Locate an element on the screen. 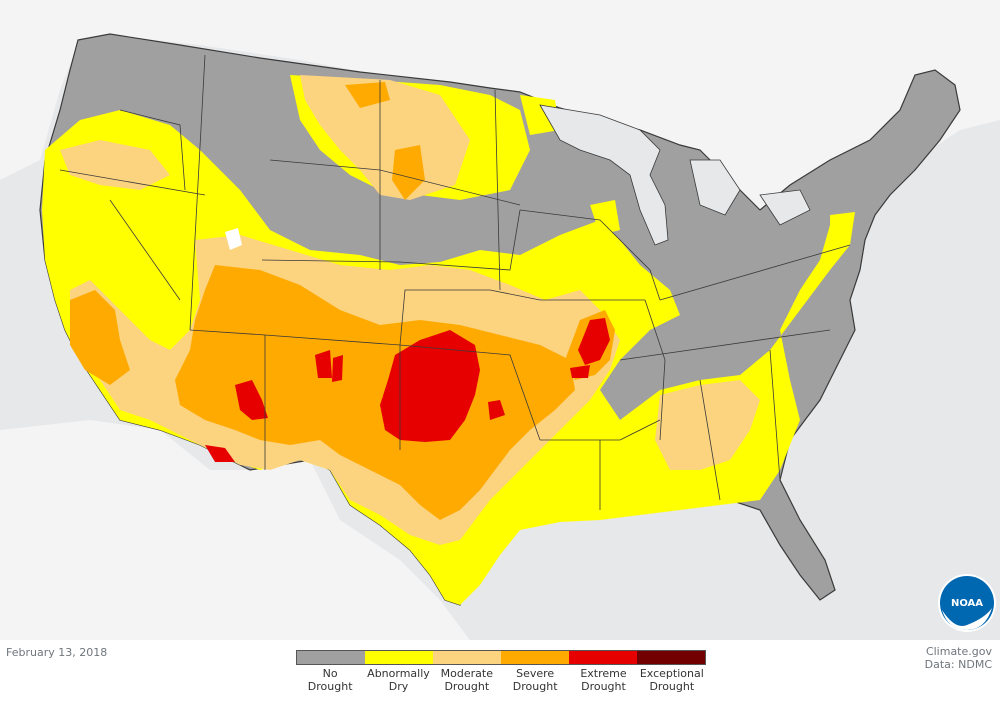 Image resolution: width=1000 pixels, height=704 pixels. extreme-drought-areas is located at coordinates (407, 390).